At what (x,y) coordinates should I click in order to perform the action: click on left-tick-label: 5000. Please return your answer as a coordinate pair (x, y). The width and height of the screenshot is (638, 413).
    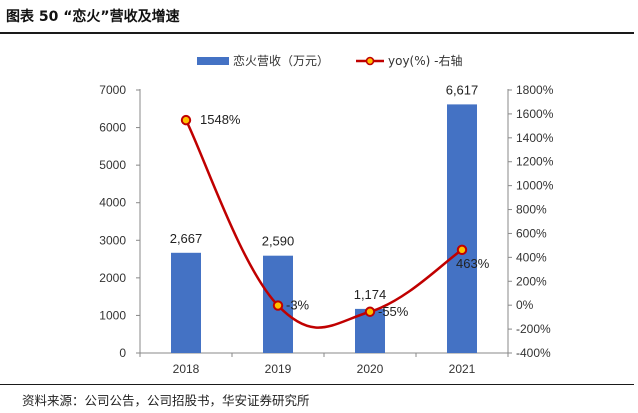
    Looking at the image, I should click on (112, 165).